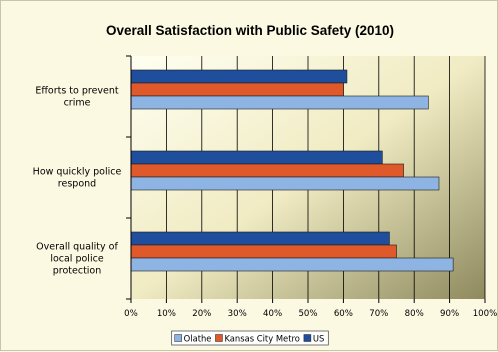  Describe the element at coordinates (201, 314) in the screenshot. I see `x-tick-label: 20%` at that location.